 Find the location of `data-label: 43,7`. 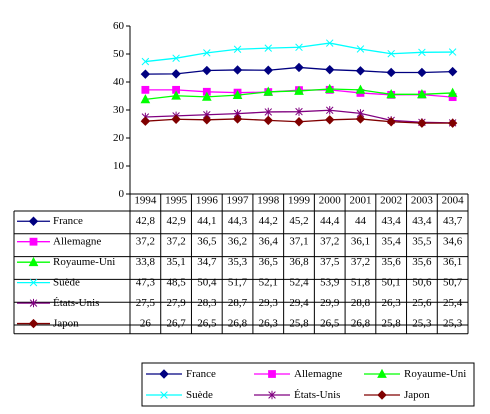

data-label: 43,7 is located at coordinates (453, 221).